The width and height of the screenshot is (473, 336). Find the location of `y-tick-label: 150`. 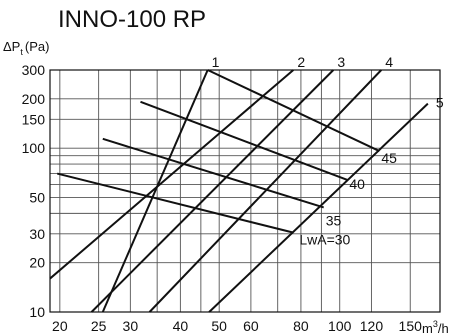

y-tick-label: 150 is located at coordinates (34, 119).